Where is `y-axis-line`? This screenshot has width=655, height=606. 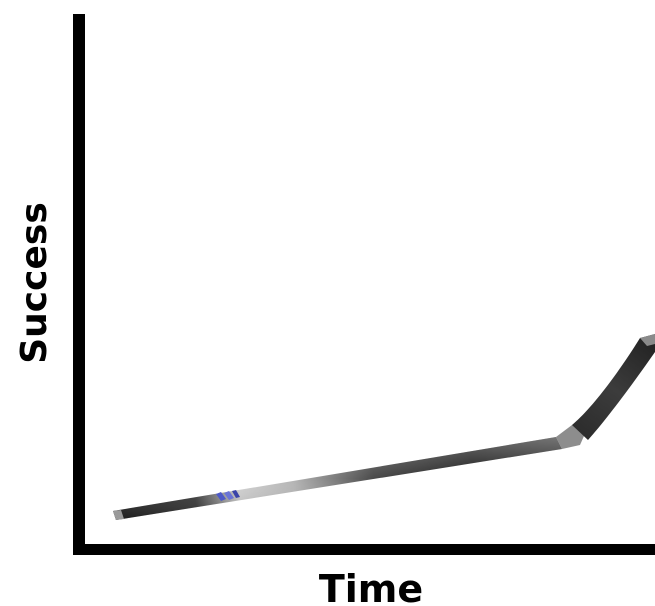
y-axis-line is located at coordinates (79, 284).